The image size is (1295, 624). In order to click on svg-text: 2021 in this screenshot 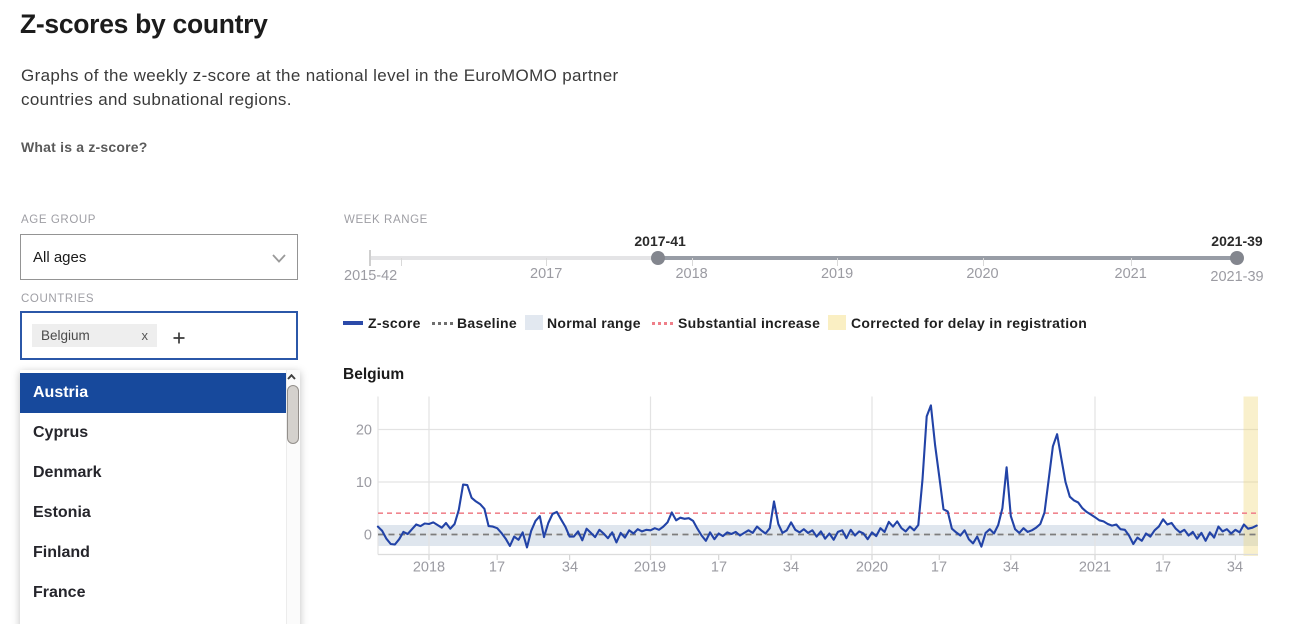, I will do `click(1095, 568)`.